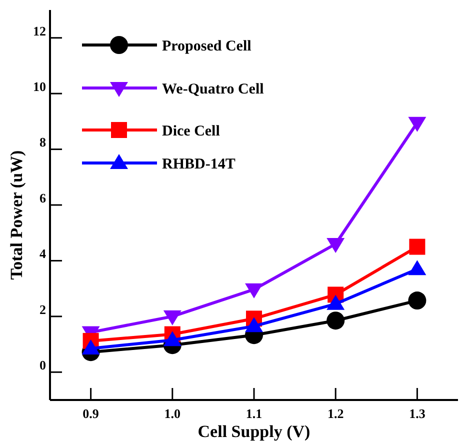 This screenshot has height=443, width=460. What do you see at coordinates (39, 86) in the screenshot?
I see `y-tick-label: 10` at bounding box center [39, 86].